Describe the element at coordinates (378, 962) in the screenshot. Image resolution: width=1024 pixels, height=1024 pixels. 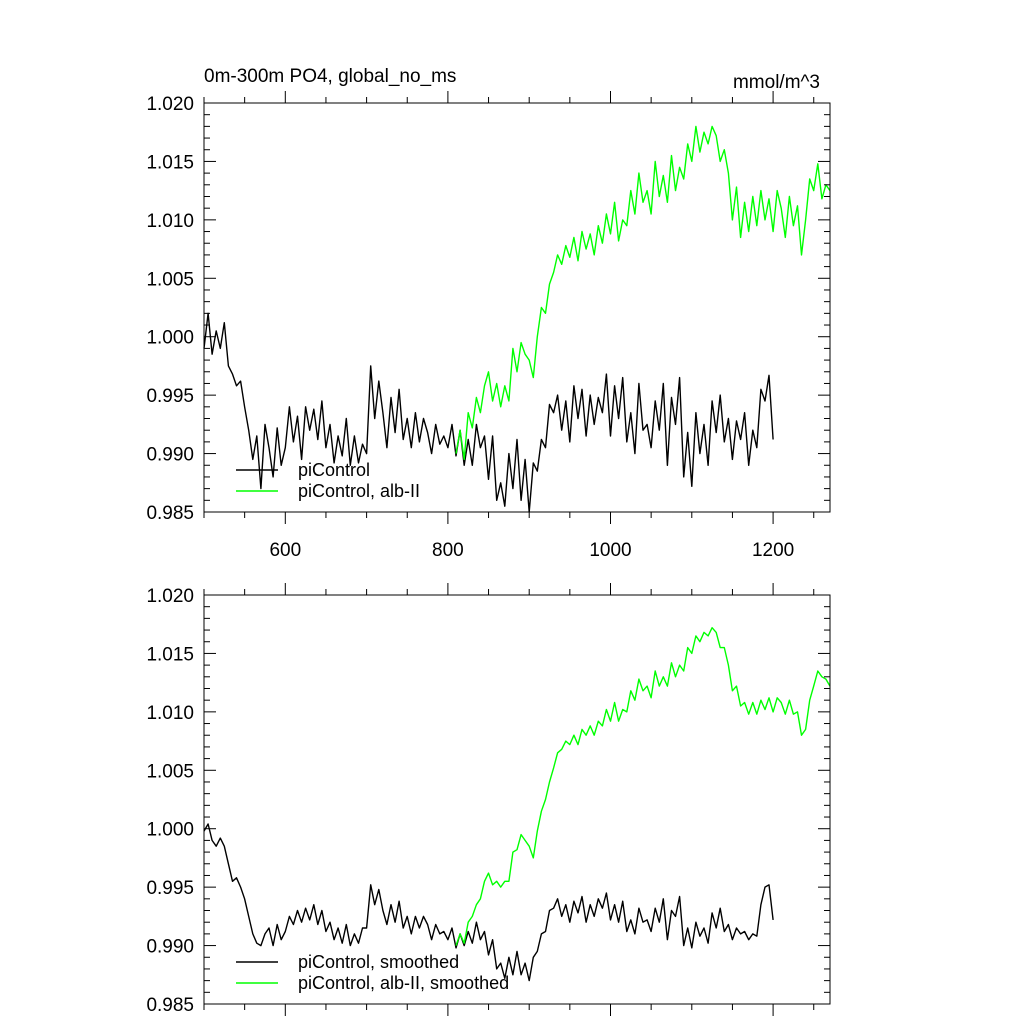
I see `legend-label: piControl, smoothed` at that location.